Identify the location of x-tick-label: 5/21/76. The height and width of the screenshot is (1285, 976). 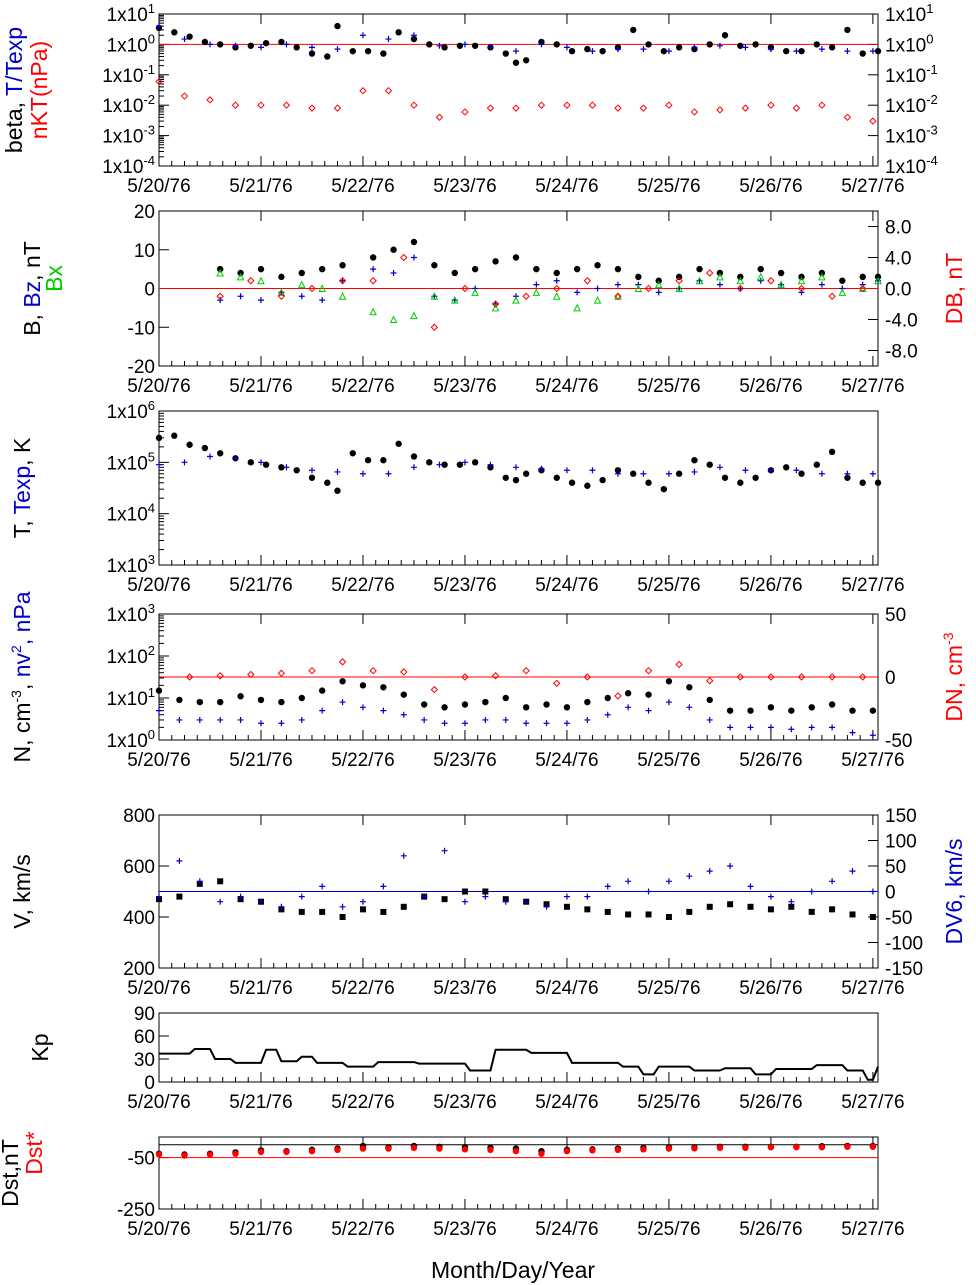
(260, 988).